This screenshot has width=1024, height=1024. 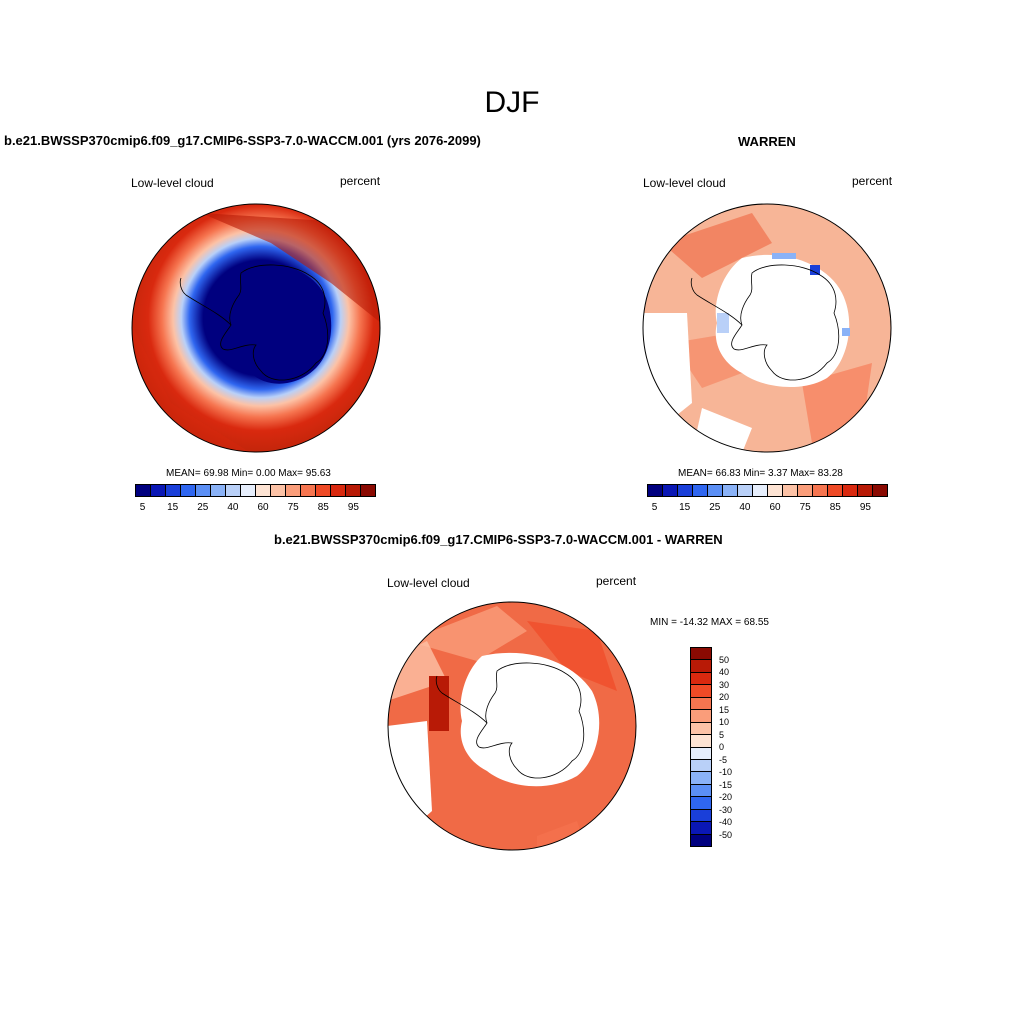 What do you see at coordinates (726, 772) in the screenshot?
I see `colorbar-tick-label: -10` at bounding box center [726, 772].